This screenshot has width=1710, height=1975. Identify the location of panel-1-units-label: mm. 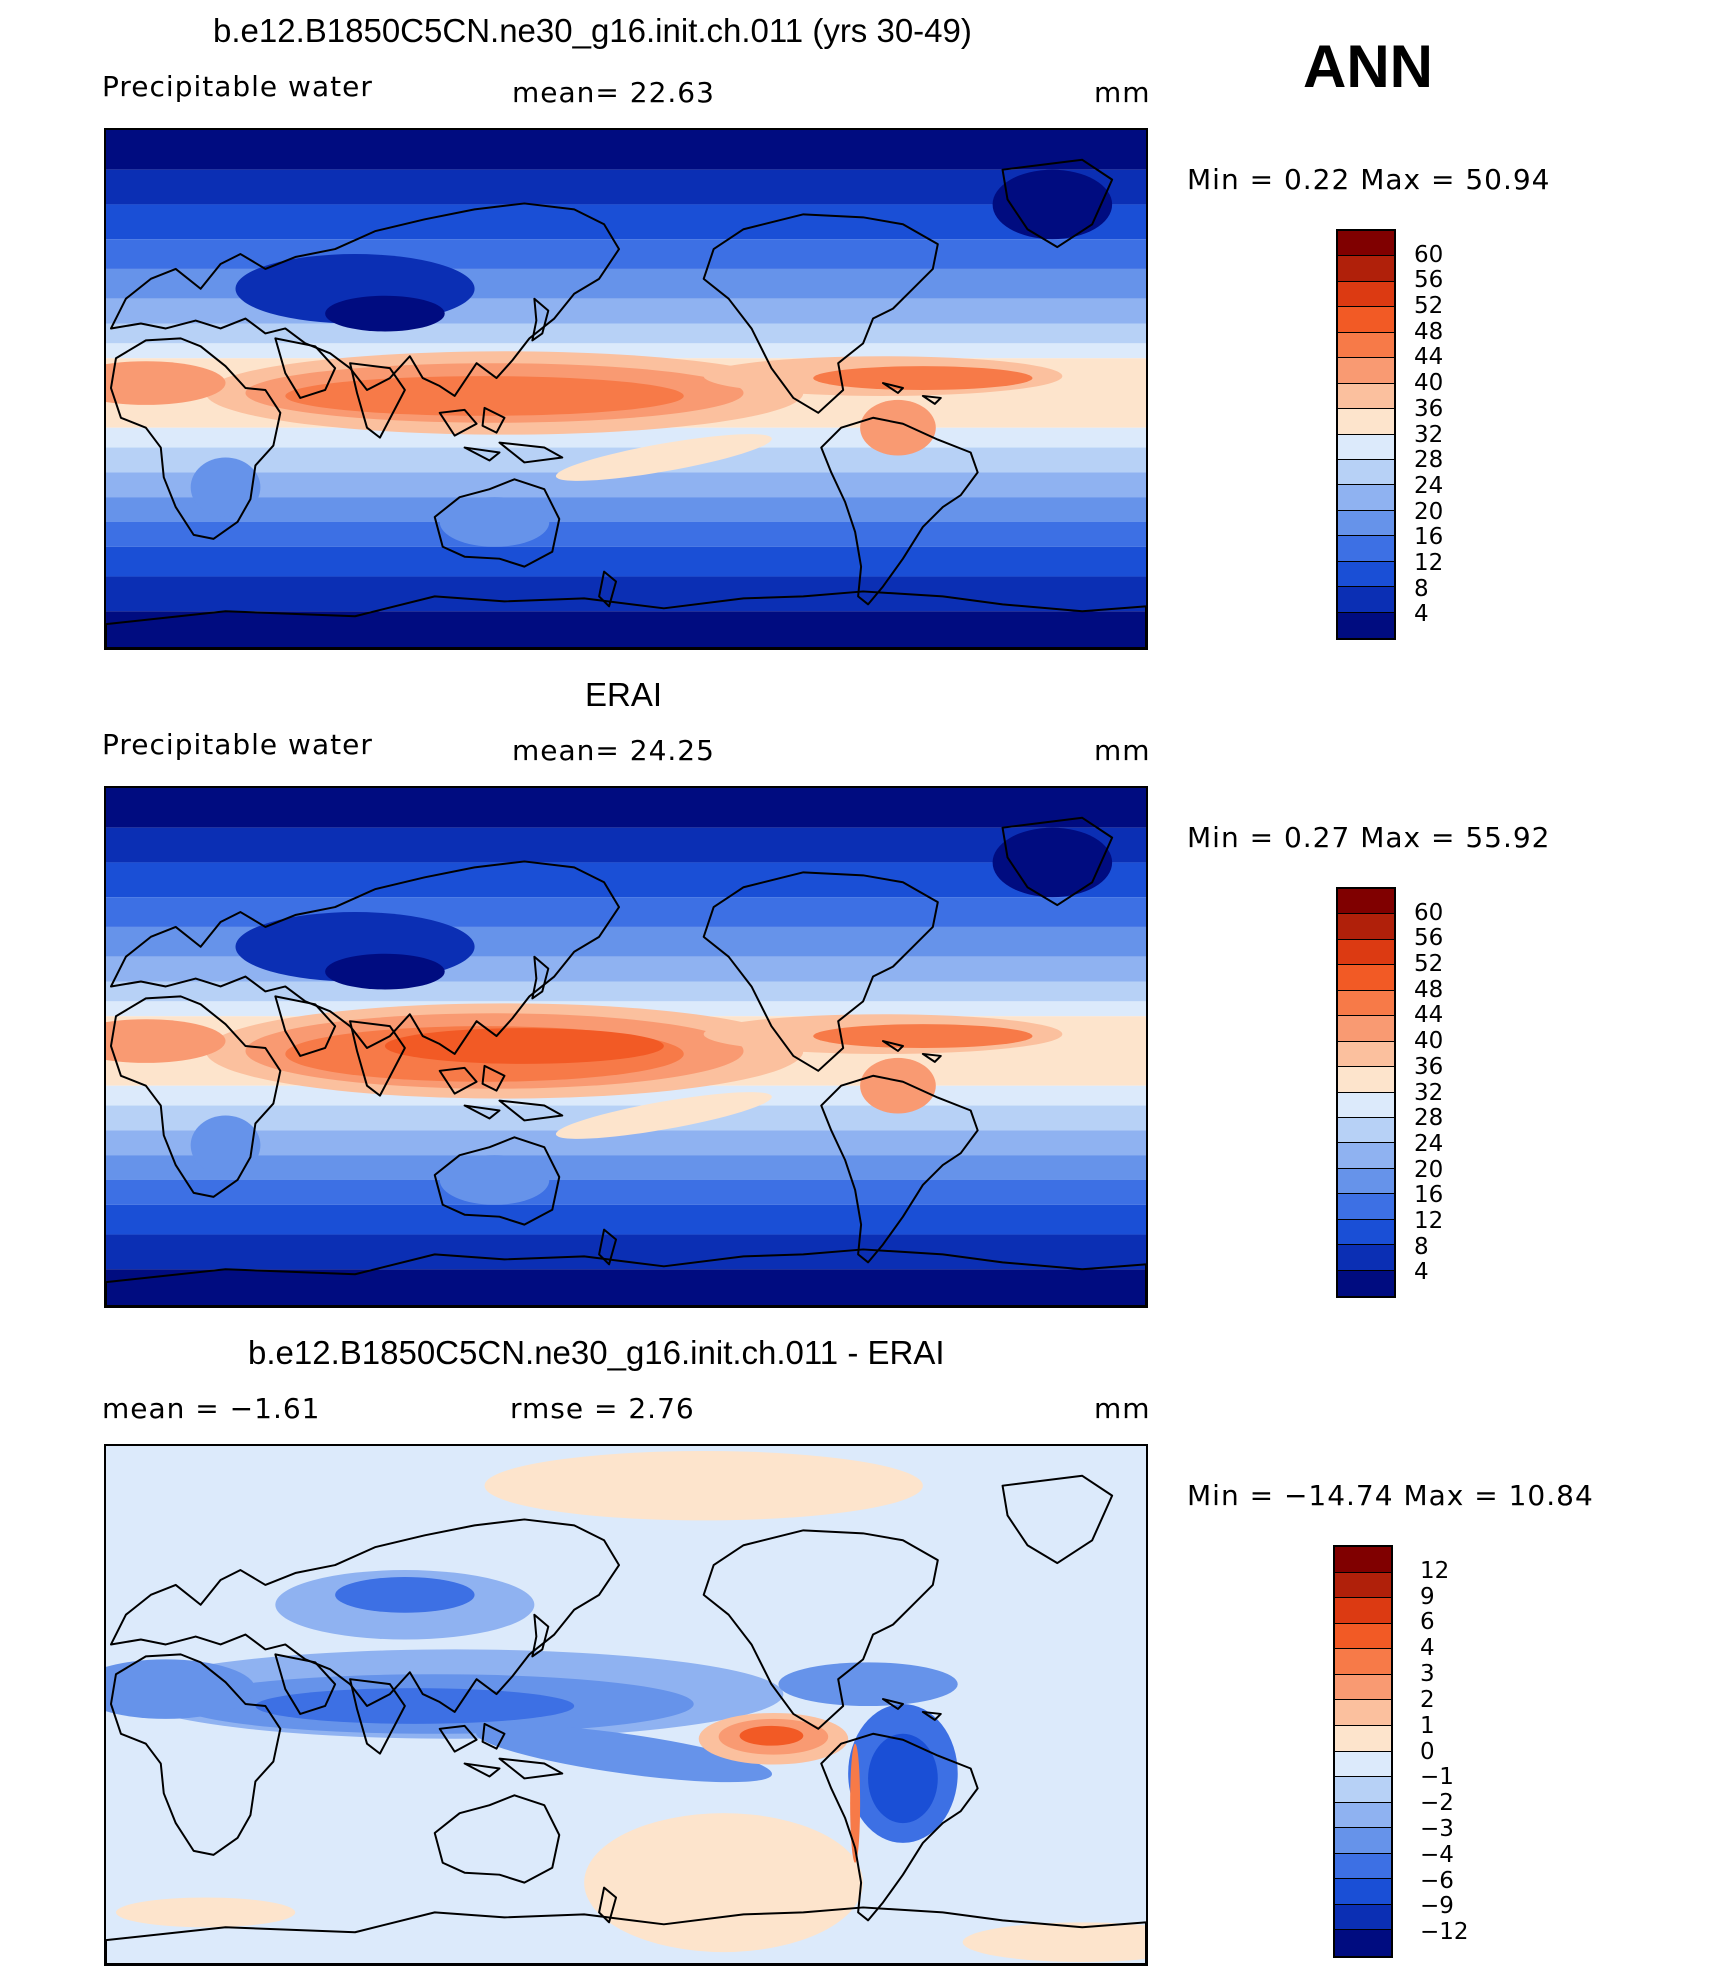
(1122, 92).